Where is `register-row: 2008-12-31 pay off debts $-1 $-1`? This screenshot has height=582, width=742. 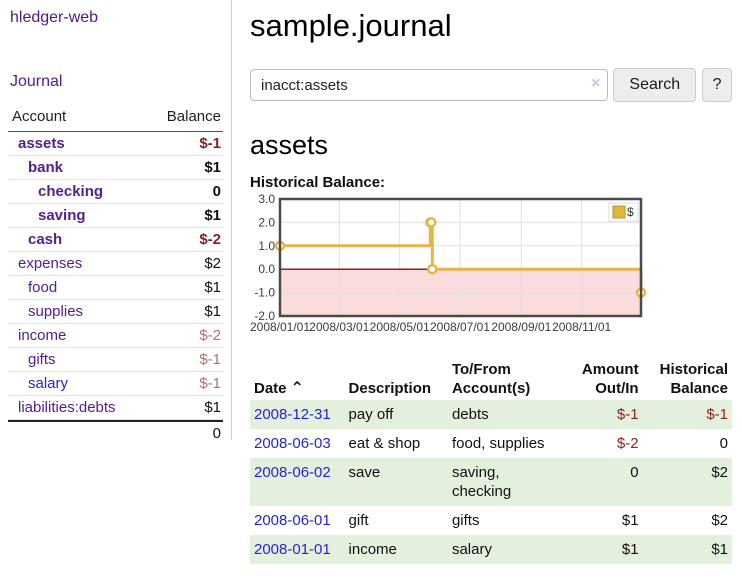 register-row: 2008-12-31 pay off debts $-1 $-1 is located at coordinates (491, 414).